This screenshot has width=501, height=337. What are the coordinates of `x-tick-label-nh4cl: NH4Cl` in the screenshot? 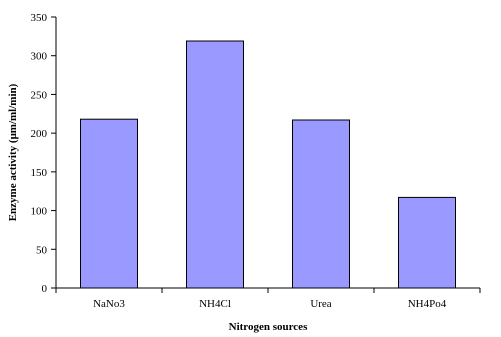 It's located at (215, 304).